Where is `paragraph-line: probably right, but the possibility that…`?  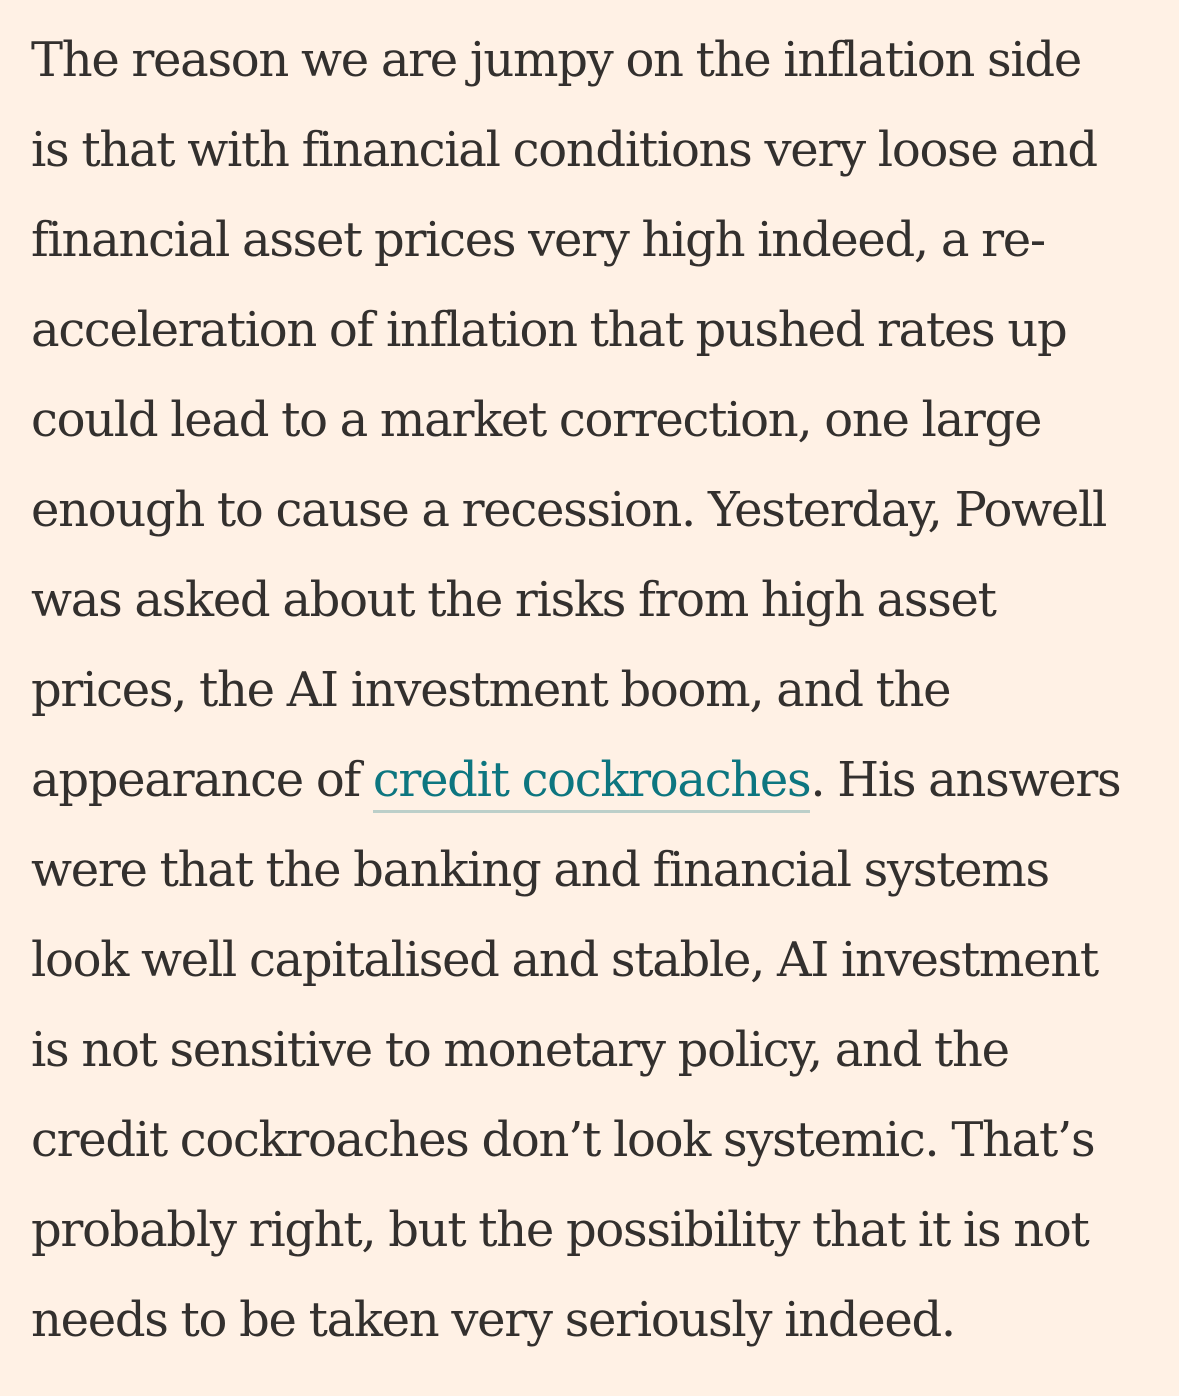
paragraph-line: probably right, but the possibility that… is located at coordinates (560, 1230).